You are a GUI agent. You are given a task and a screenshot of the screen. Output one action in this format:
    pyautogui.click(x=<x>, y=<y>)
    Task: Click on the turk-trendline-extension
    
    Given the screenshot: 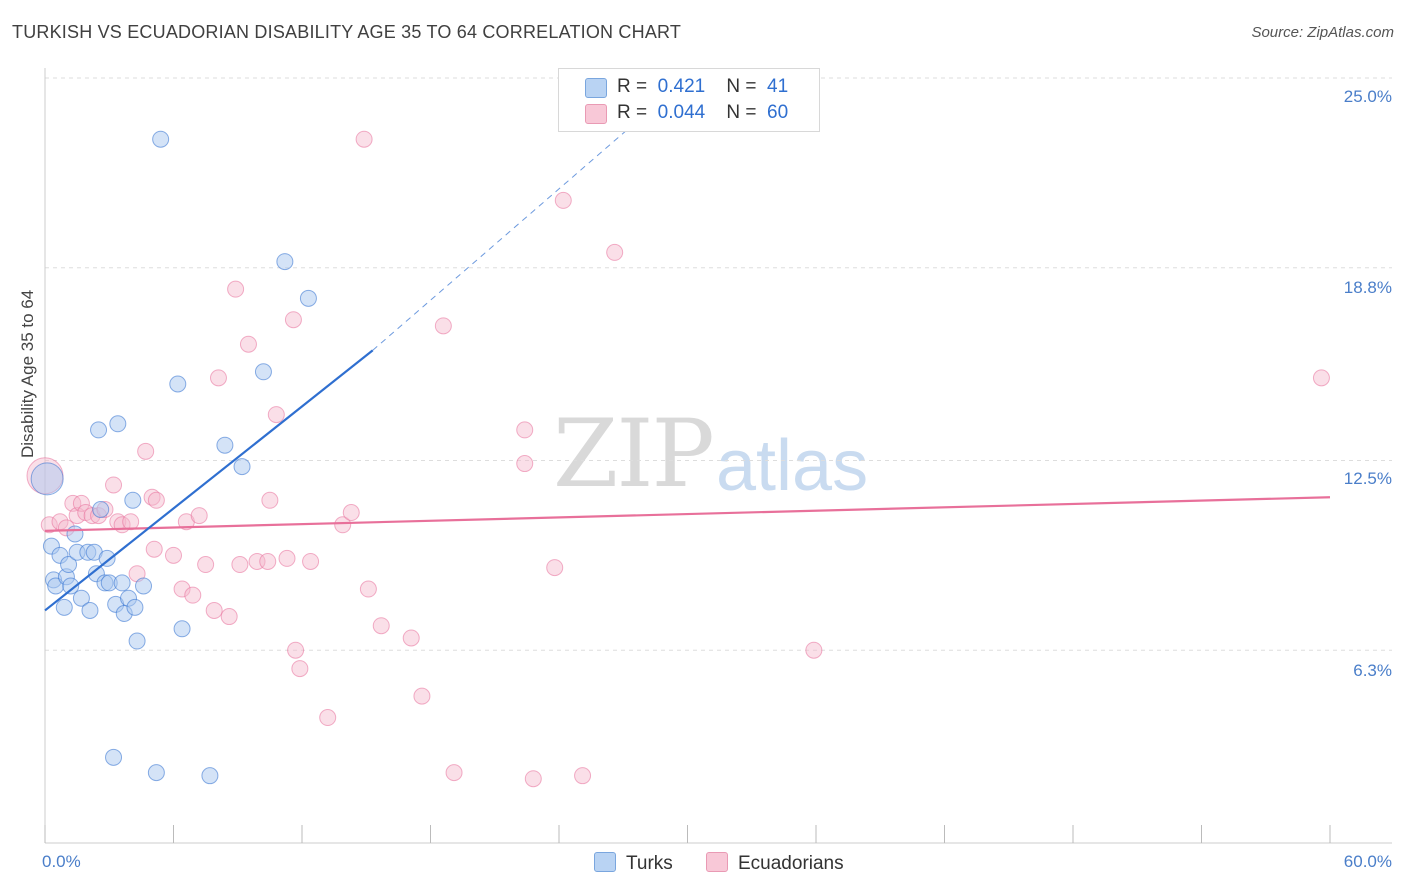 What is the action you would take?
    pyautogui.click(x=503, y=237)
    